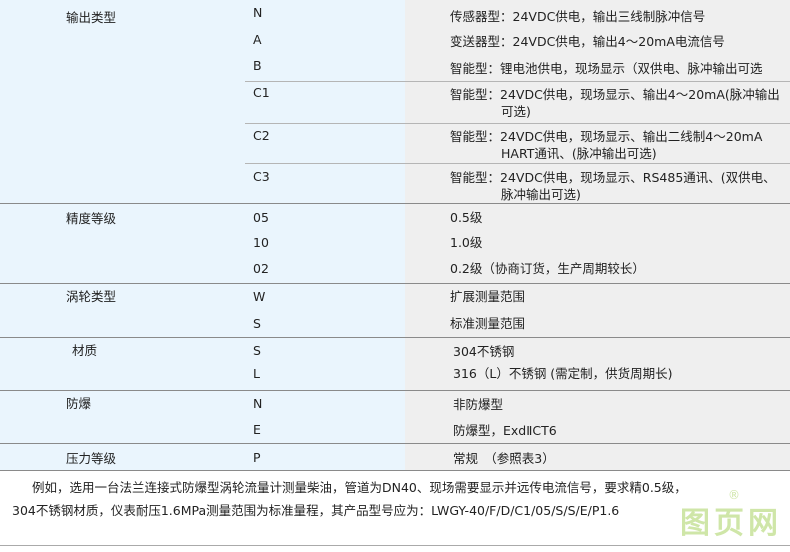  I want to click on code-cell: 02, so click(261, 268).